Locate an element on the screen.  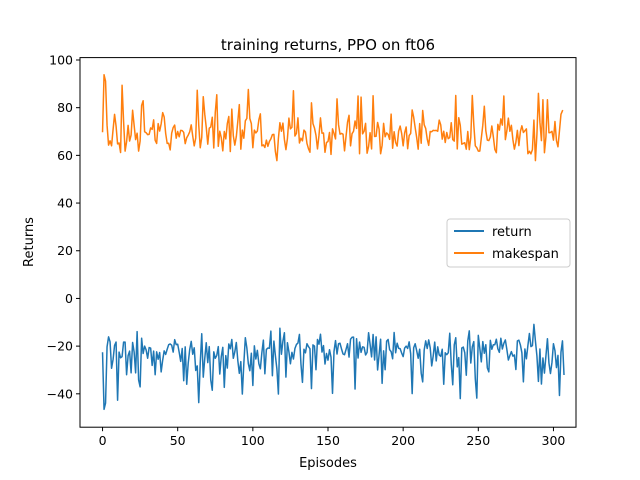
x-tick-label: 200 is located at coordinates (403, 440).